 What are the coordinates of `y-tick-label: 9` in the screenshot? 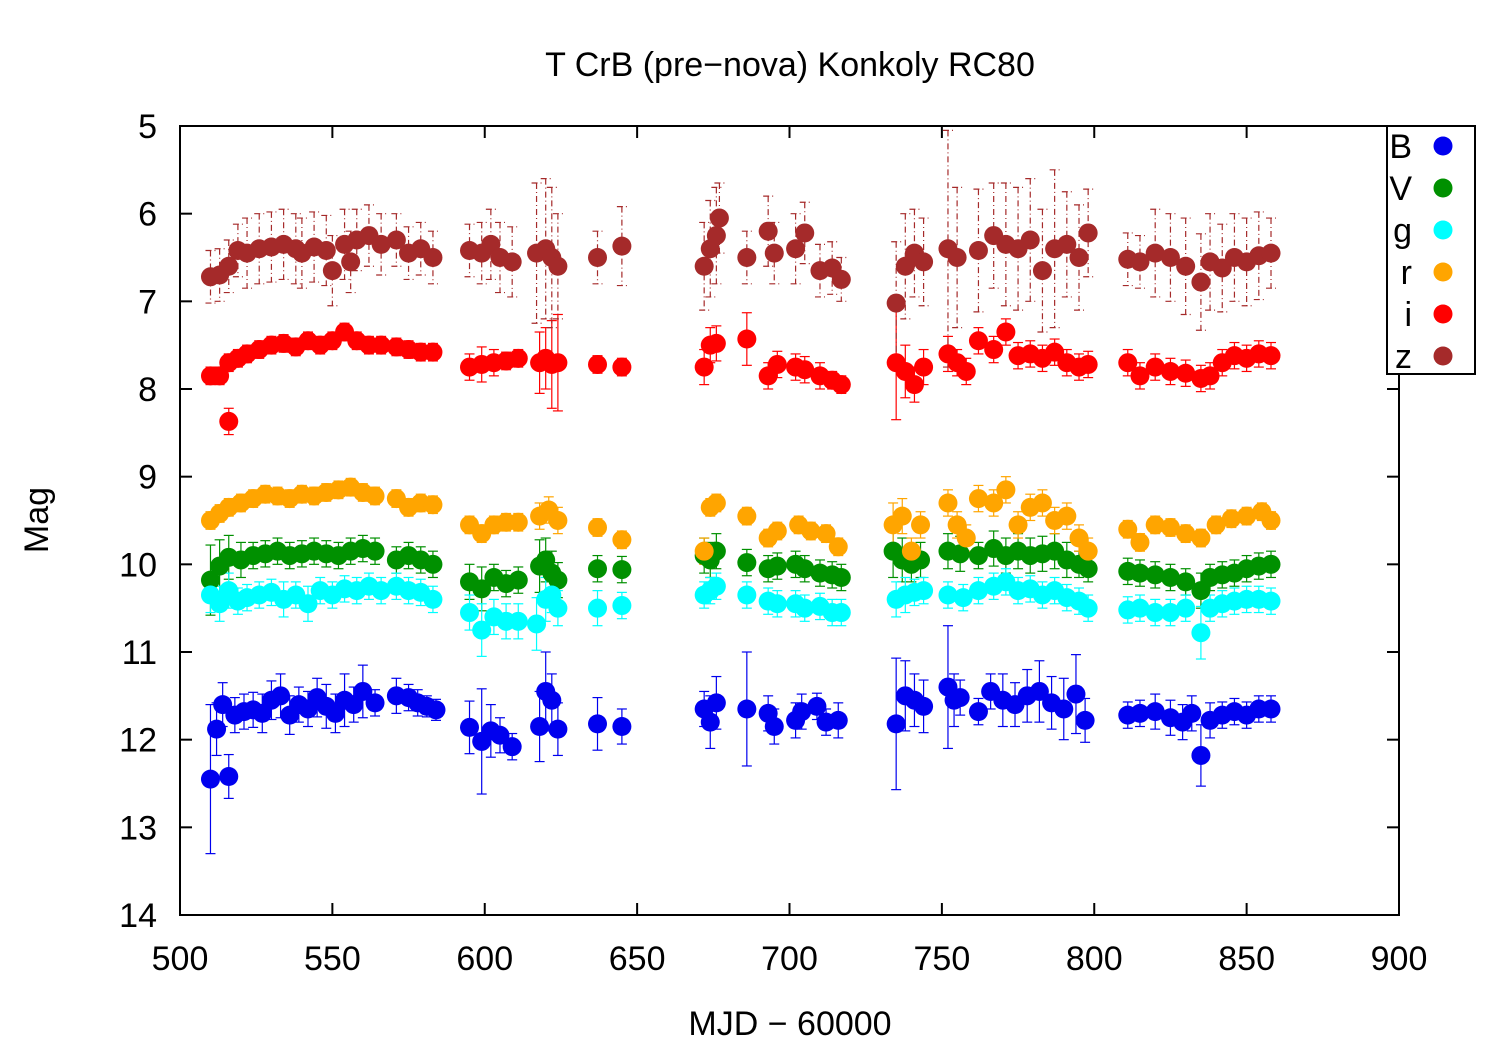 It's located at (147, 478).